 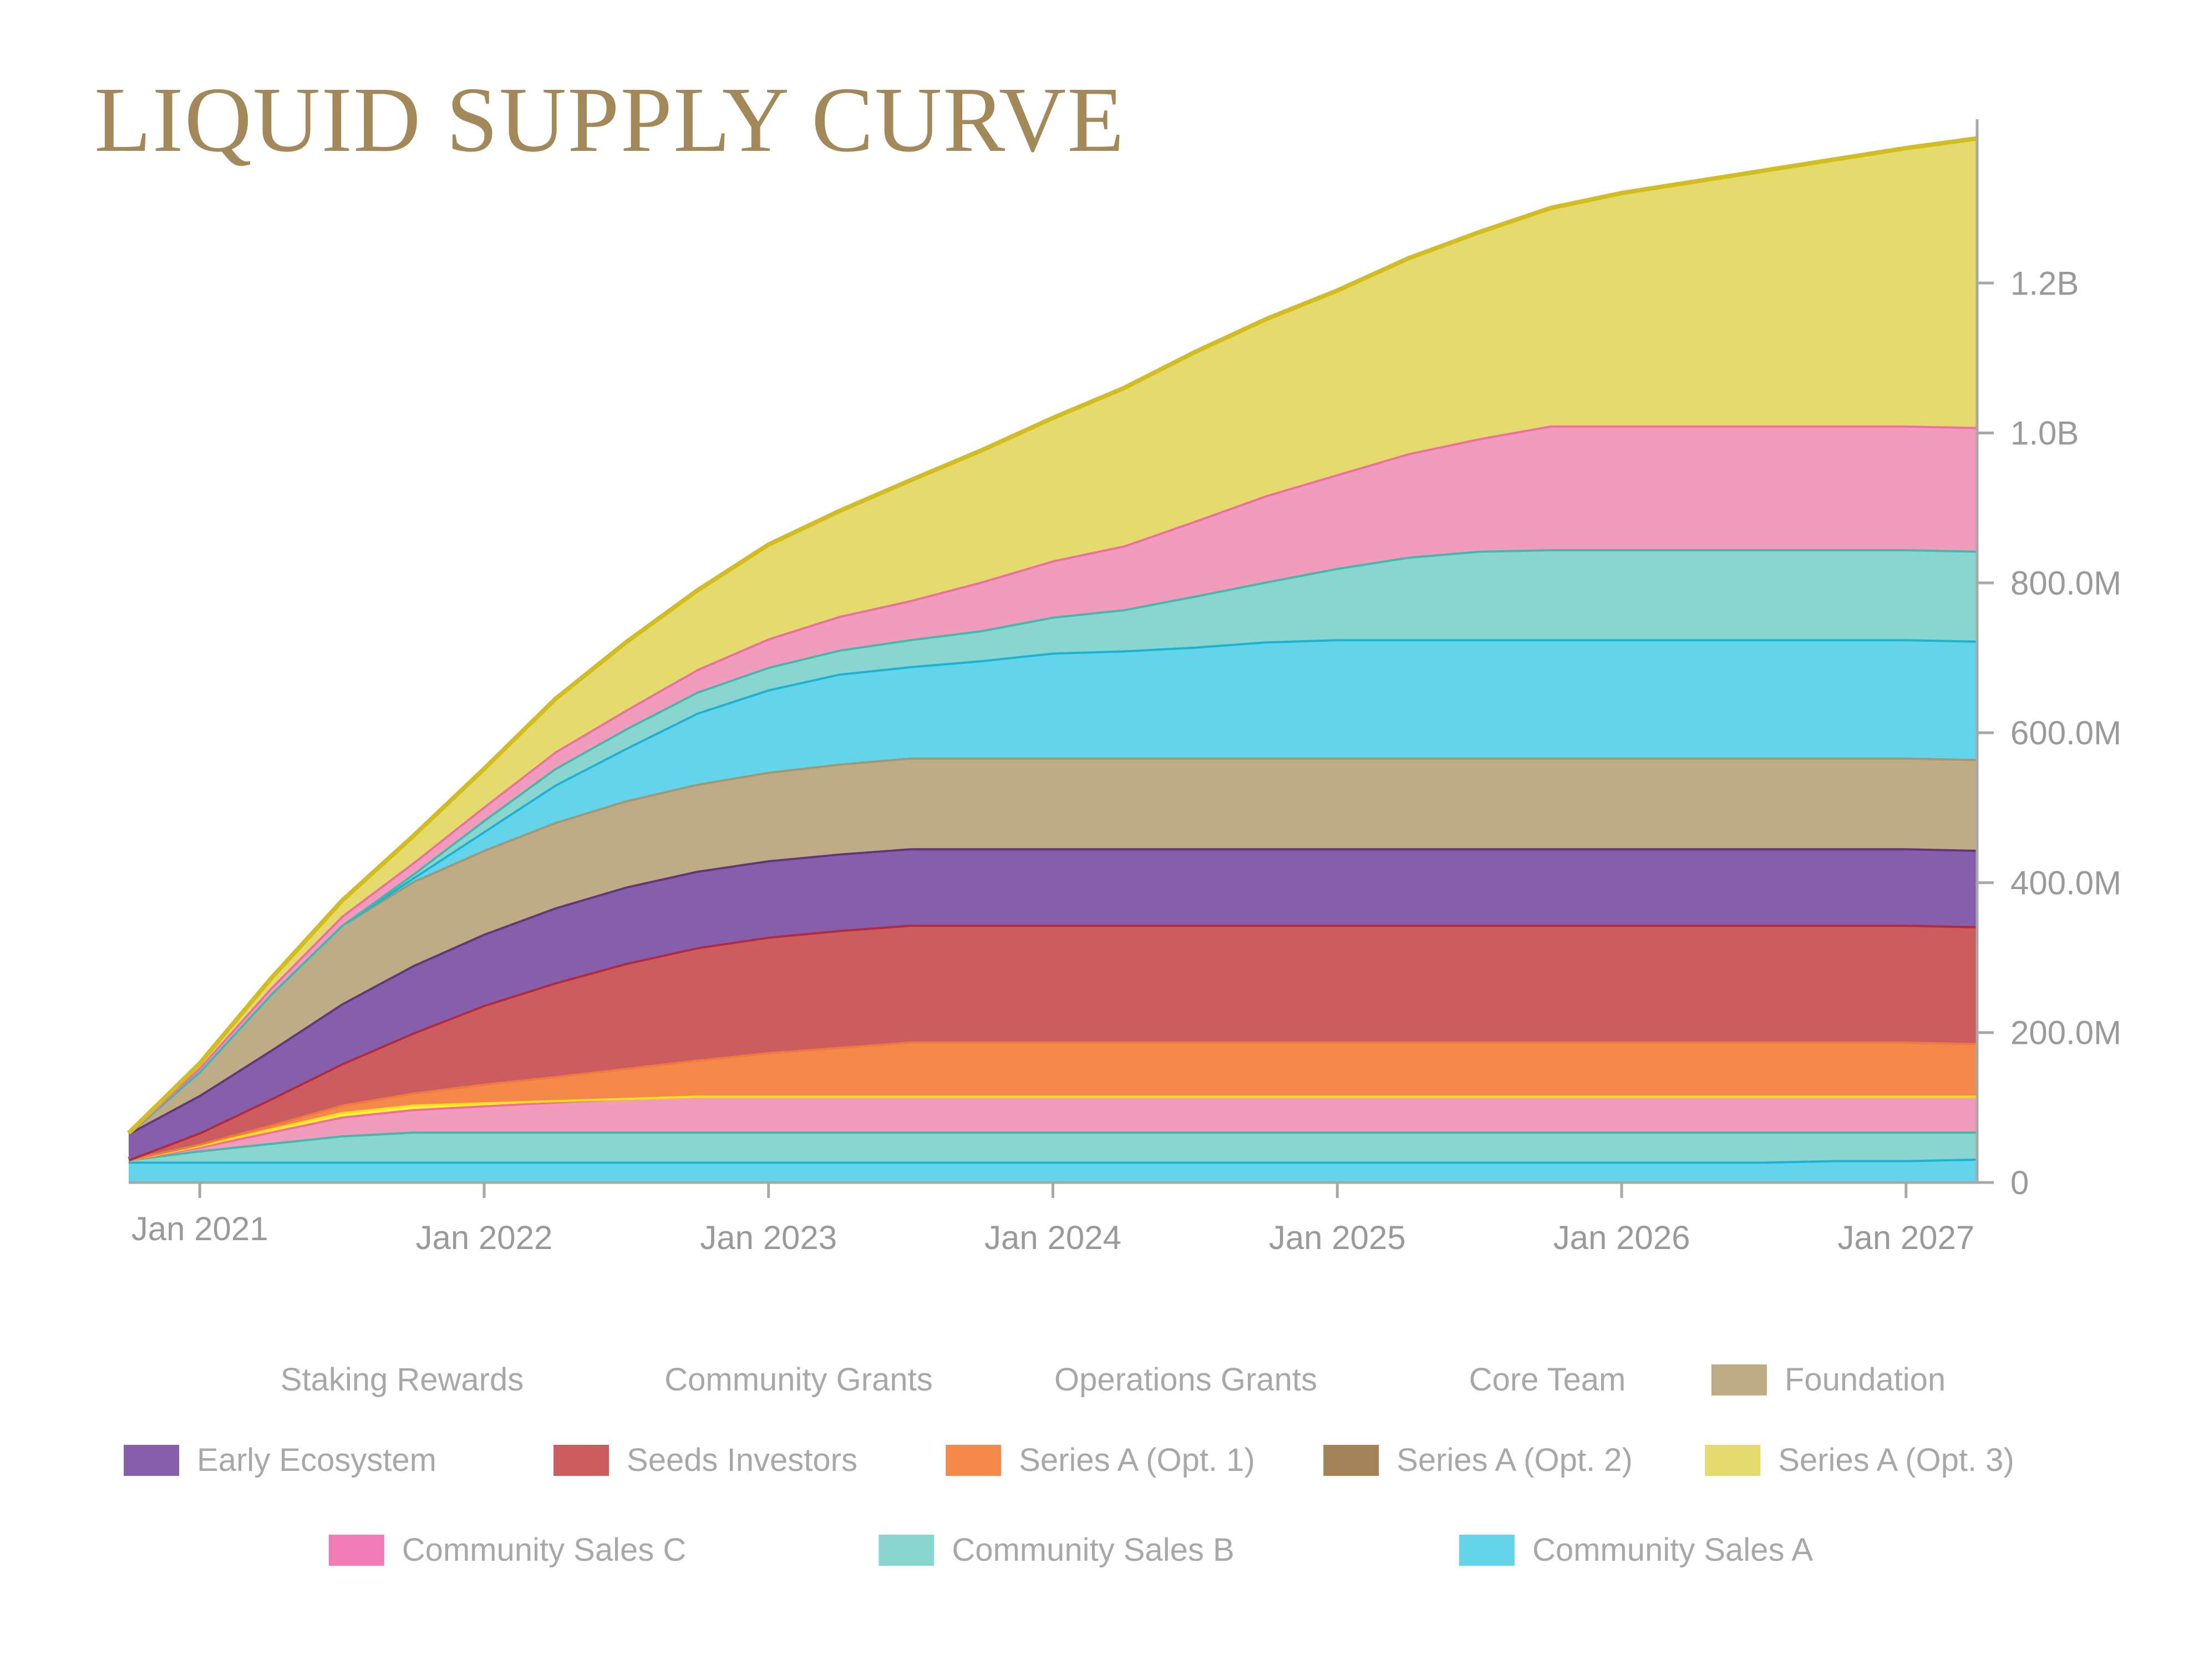 I want to click on chart-title: LIQUID SUPPLY CURVE, so click(x=609, y=119).